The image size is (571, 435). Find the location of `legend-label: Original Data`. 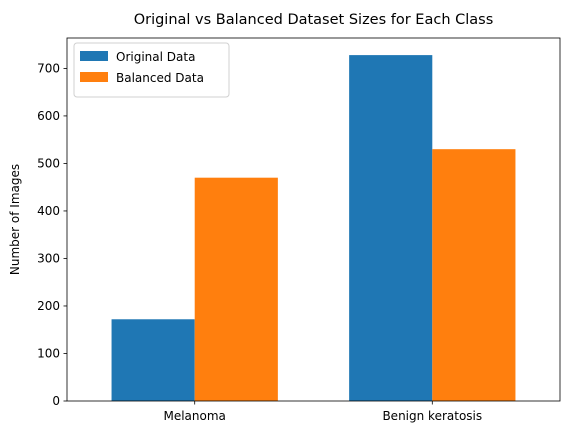

legend-label: Original Data is located at coordinates (155, 57).